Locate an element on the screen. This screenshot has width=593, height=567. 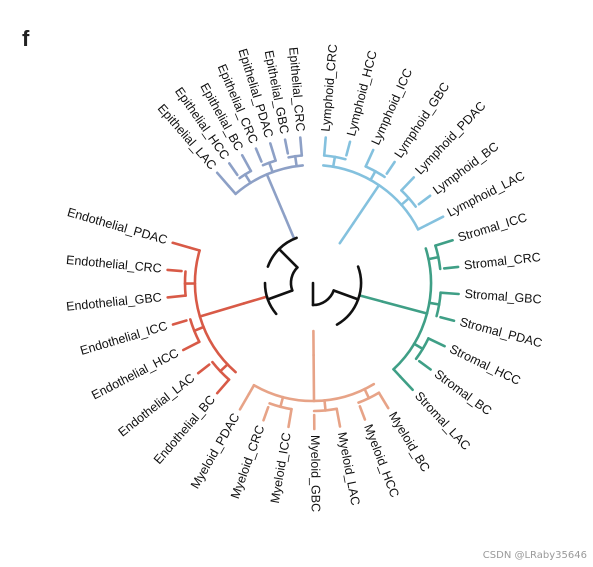
leaf-label: Lymphoid_CRC is located at coordinates (330, 87).